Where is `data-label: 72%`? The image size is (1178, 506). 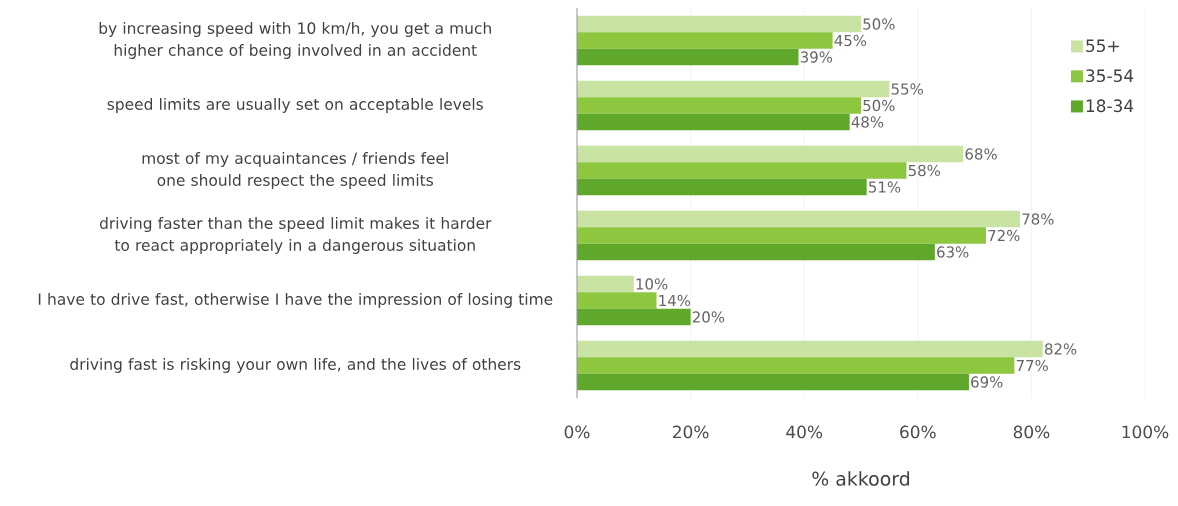
data-label: 72% is located at coordinates (1004, 235).